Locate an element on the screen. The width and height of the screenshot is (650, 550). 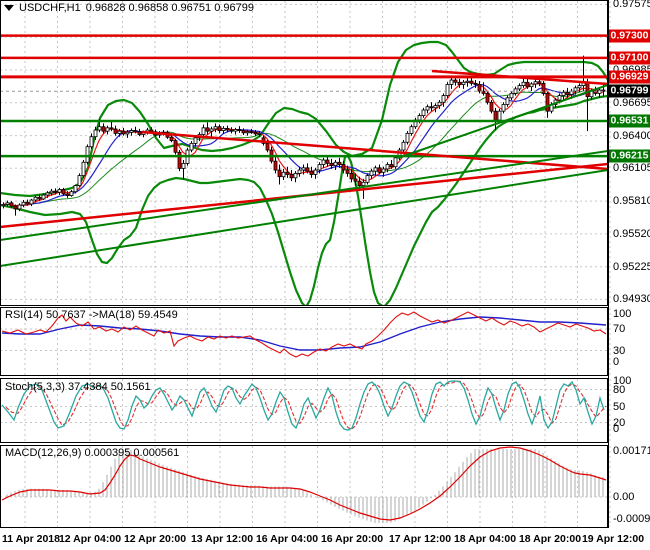
stoch-signal-line is located at coordinates (306, 405).